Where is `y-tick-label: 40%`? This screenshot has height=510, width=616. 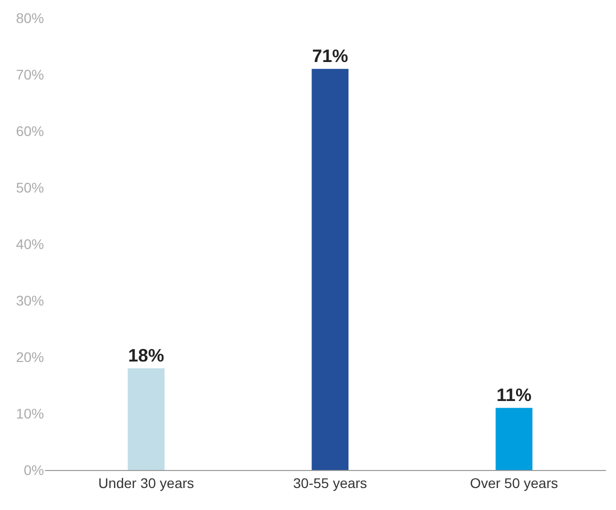 y-tick-label: 40% is located at coordinates (30, 244).